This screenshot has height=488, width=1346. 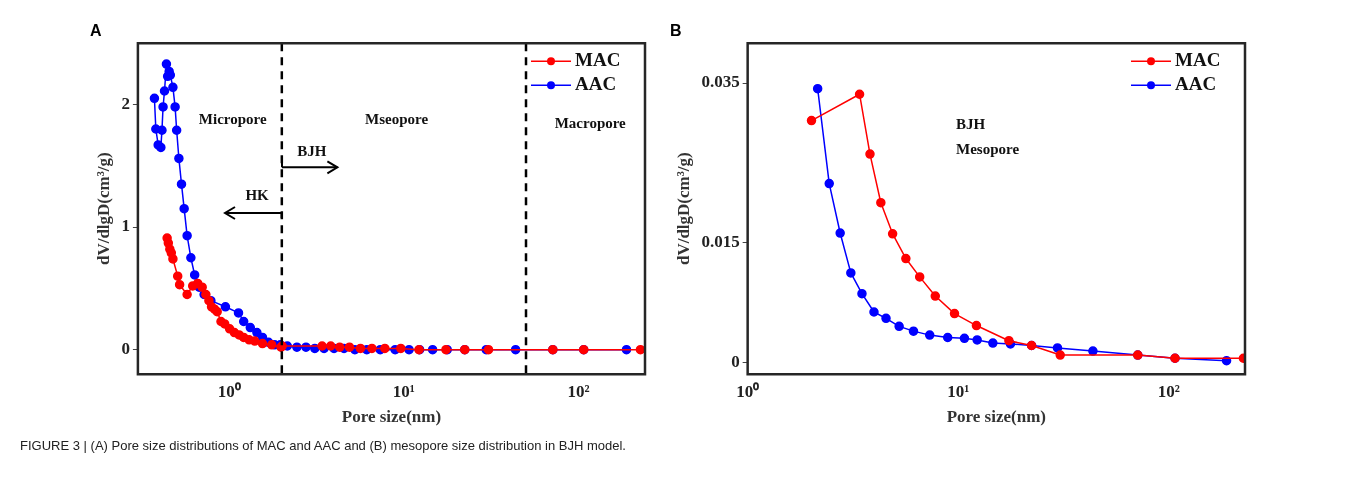 I want to click on chart-title: B, so click(x=676, y=31).